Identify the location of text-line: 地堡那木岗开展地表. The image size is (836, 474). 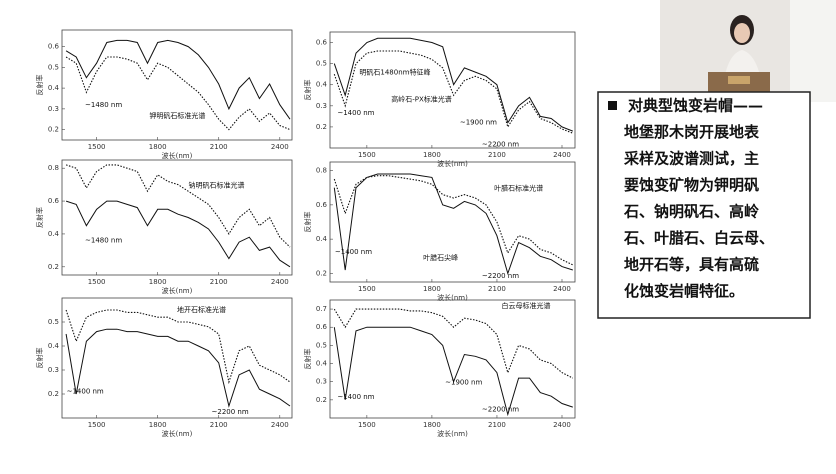
(692, 132).